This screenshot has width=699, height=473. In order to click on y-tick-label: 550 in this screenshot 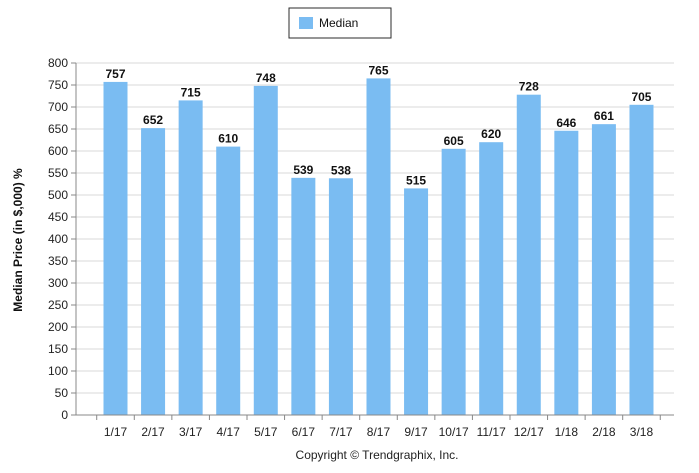, I will do `click(58, 173)`.